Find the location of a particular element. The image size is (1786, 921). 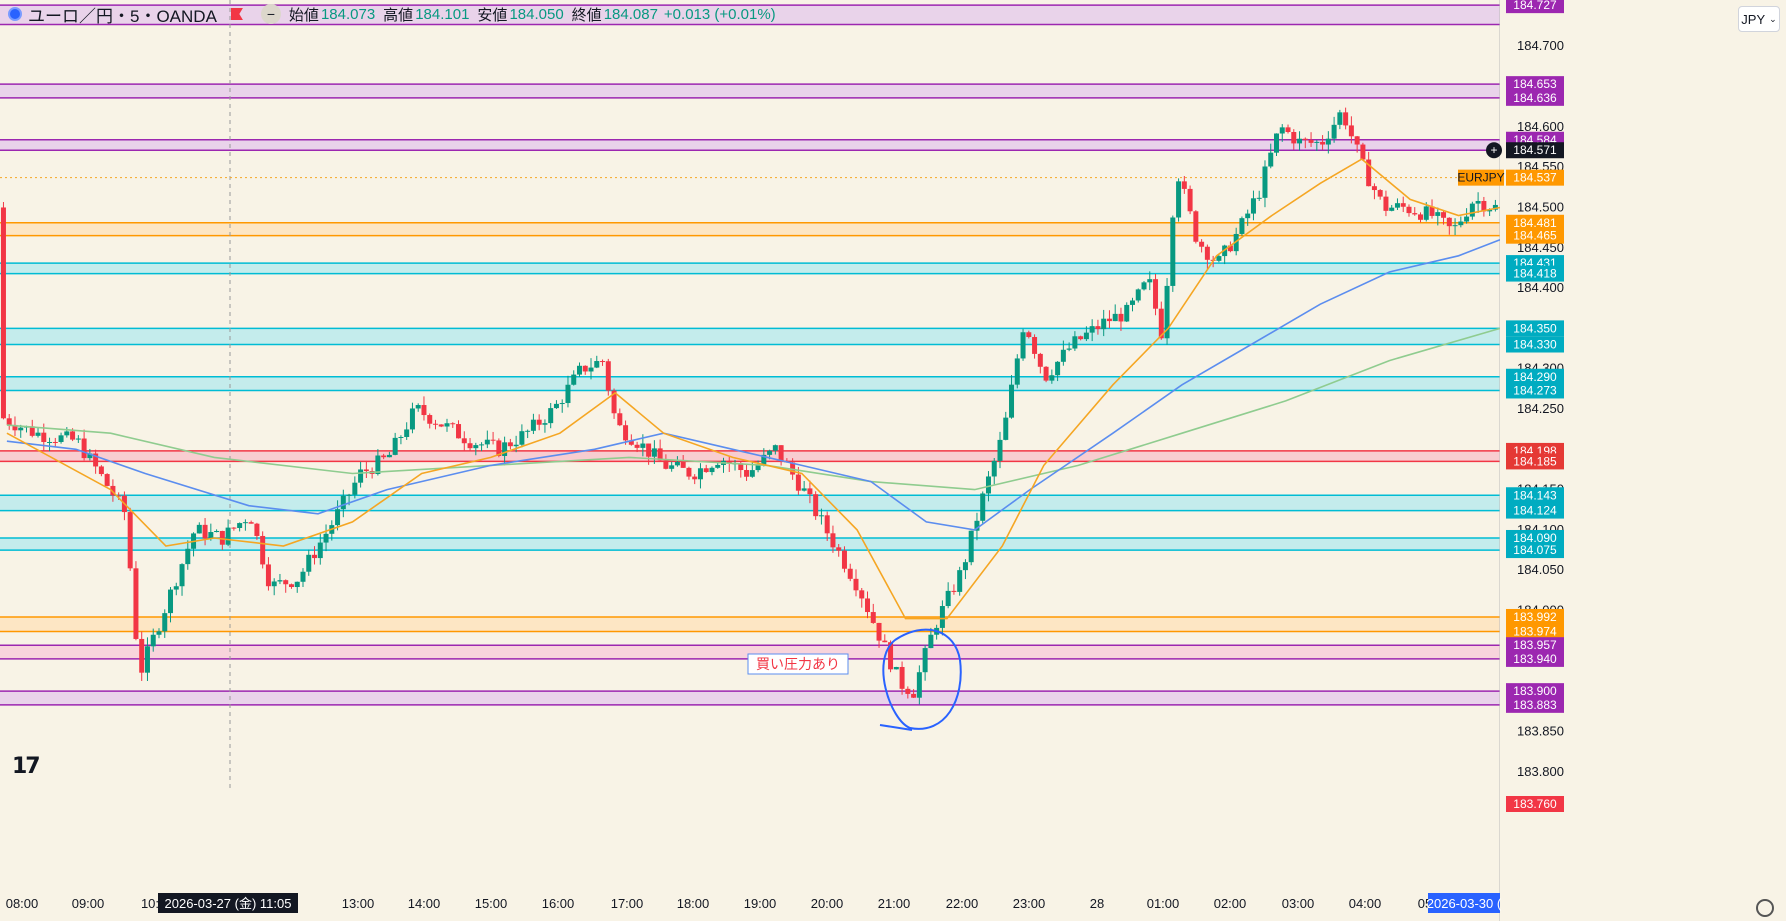

gear-icon is located at coordinates (1765, 908).